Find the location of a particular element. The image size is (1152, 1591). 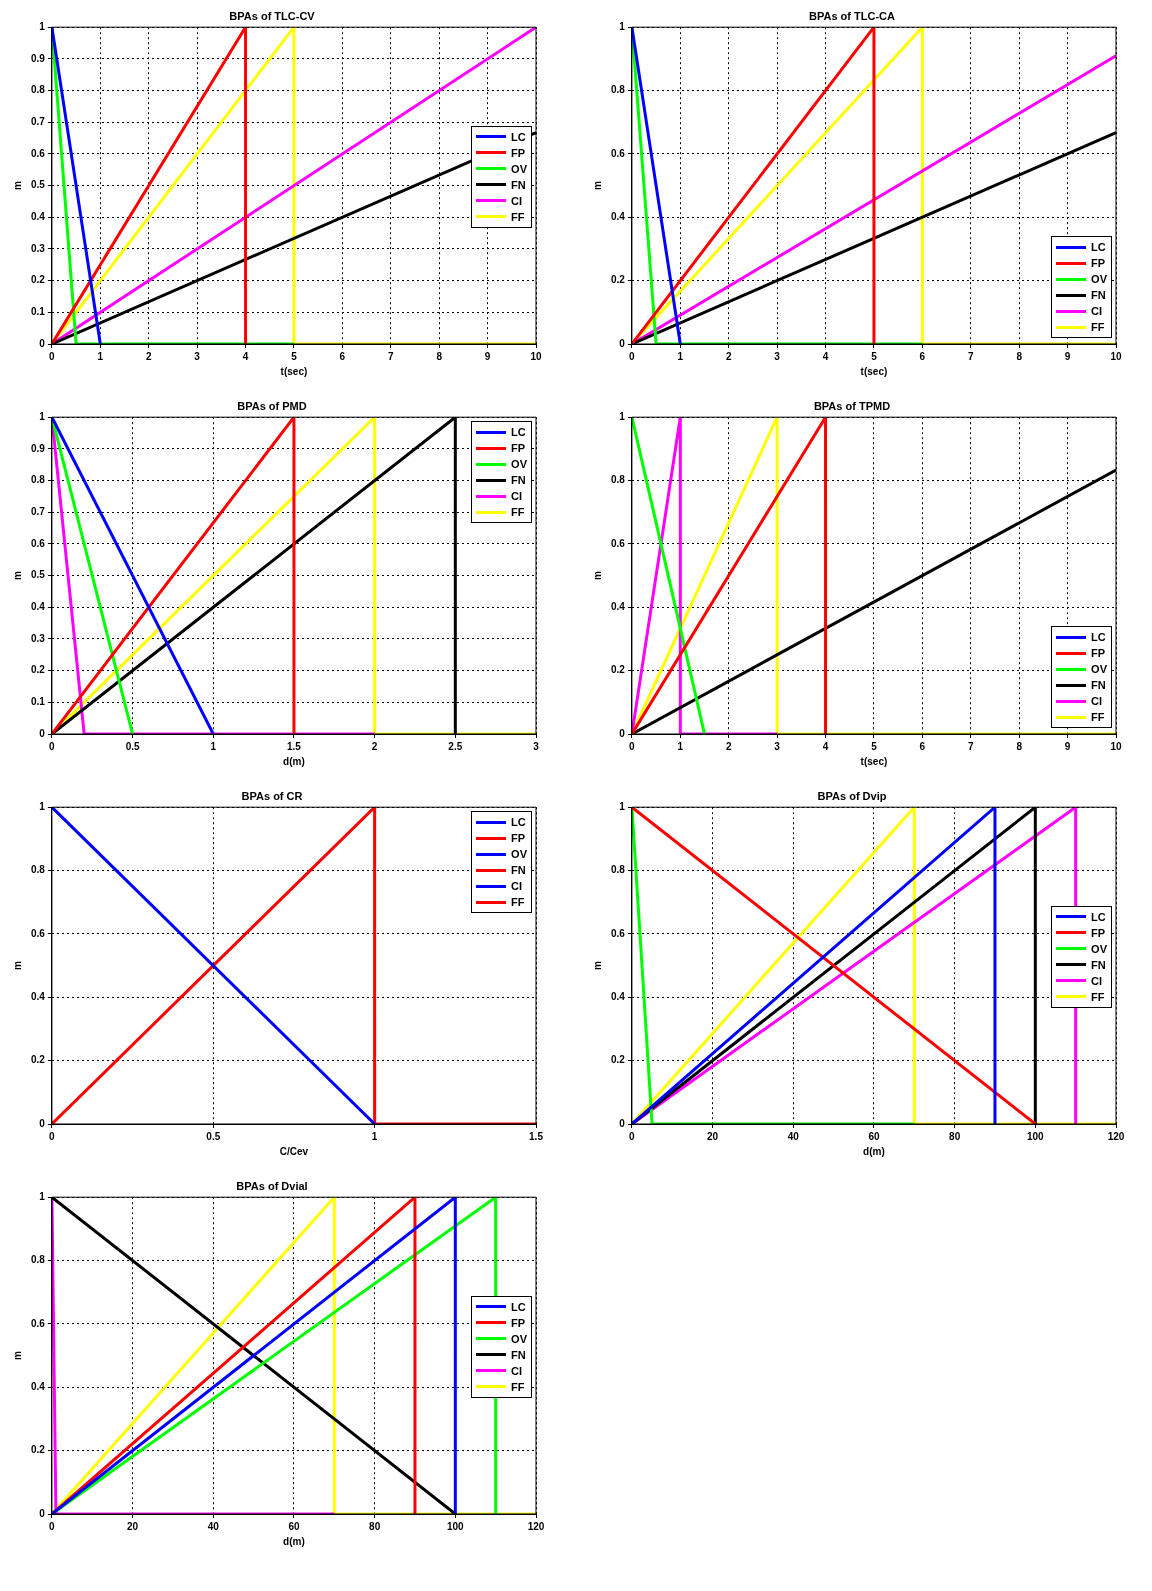

x-tick-label: 2.5 is located at coordinates (455, 746).